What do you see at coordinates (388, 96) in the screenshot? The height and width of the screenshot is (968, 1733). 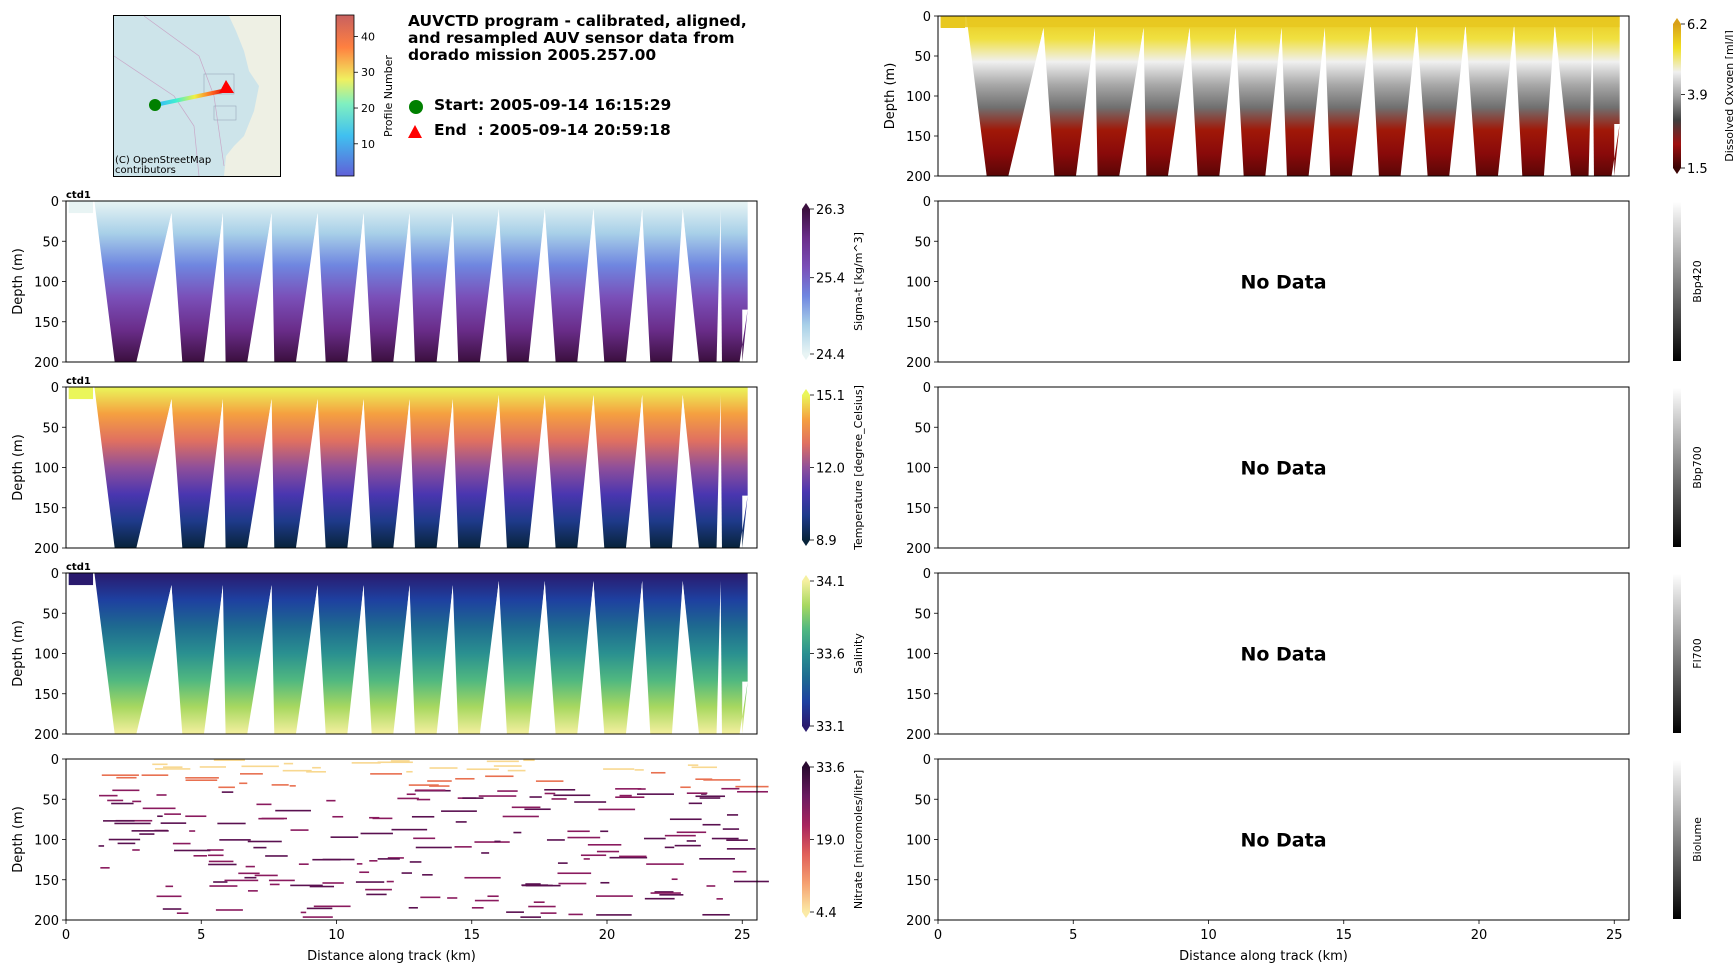 I see `profile-colorbar-label: Profile Number` at bounding box center [388, 96].